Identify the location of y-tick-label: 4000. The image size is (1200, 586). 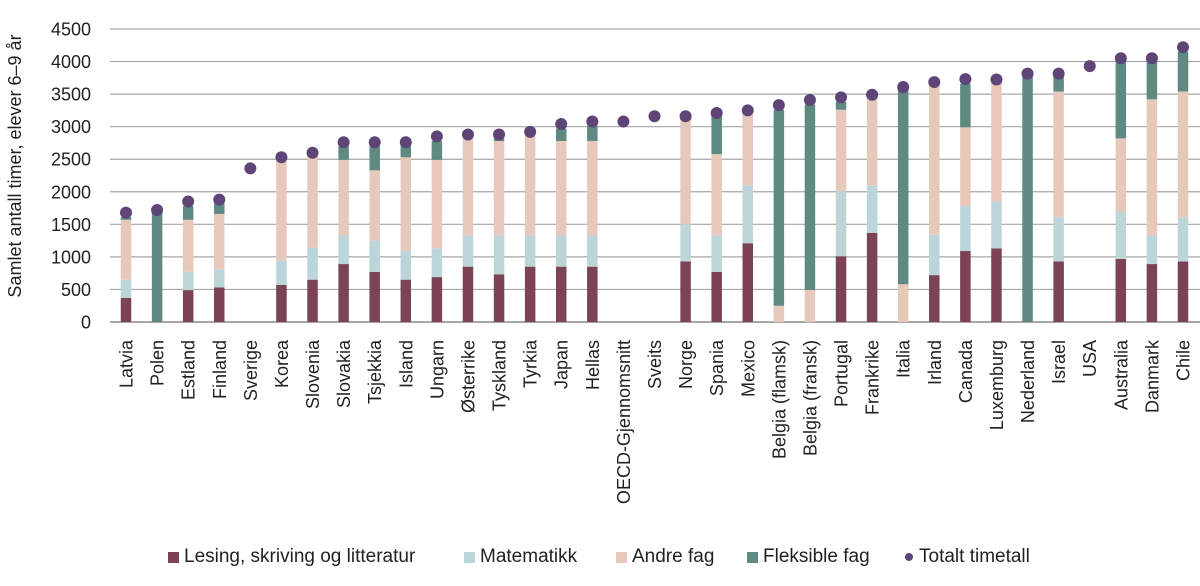
(71, 62).